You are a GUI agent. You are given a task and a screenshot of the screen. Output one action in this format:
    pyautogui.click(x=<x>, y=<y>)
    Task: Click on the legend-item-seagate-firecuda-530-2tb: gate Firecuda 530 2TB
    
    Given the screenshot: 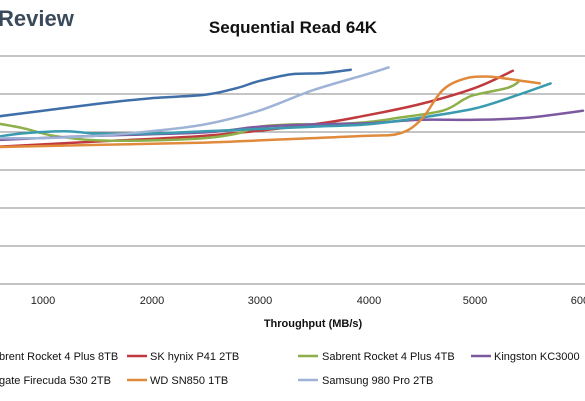 What is the action you would take?
    pyautogui.click(x=55, y=381)
    